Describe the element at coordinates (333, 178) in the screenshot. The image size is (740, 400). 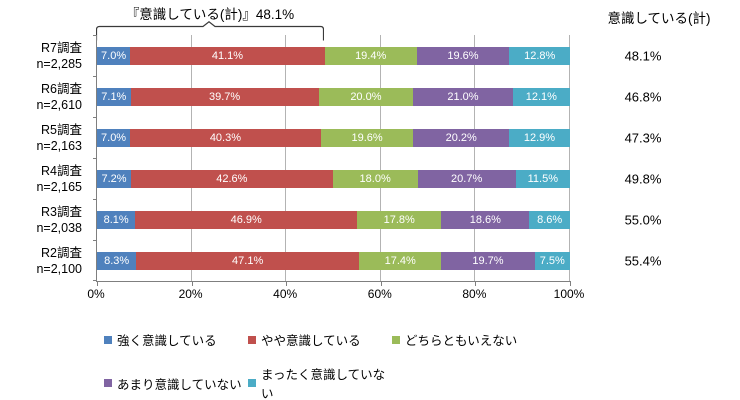
I see `bar-row: 7.2% 42.6% 18.0% 20.7% 11.5%` at that location.